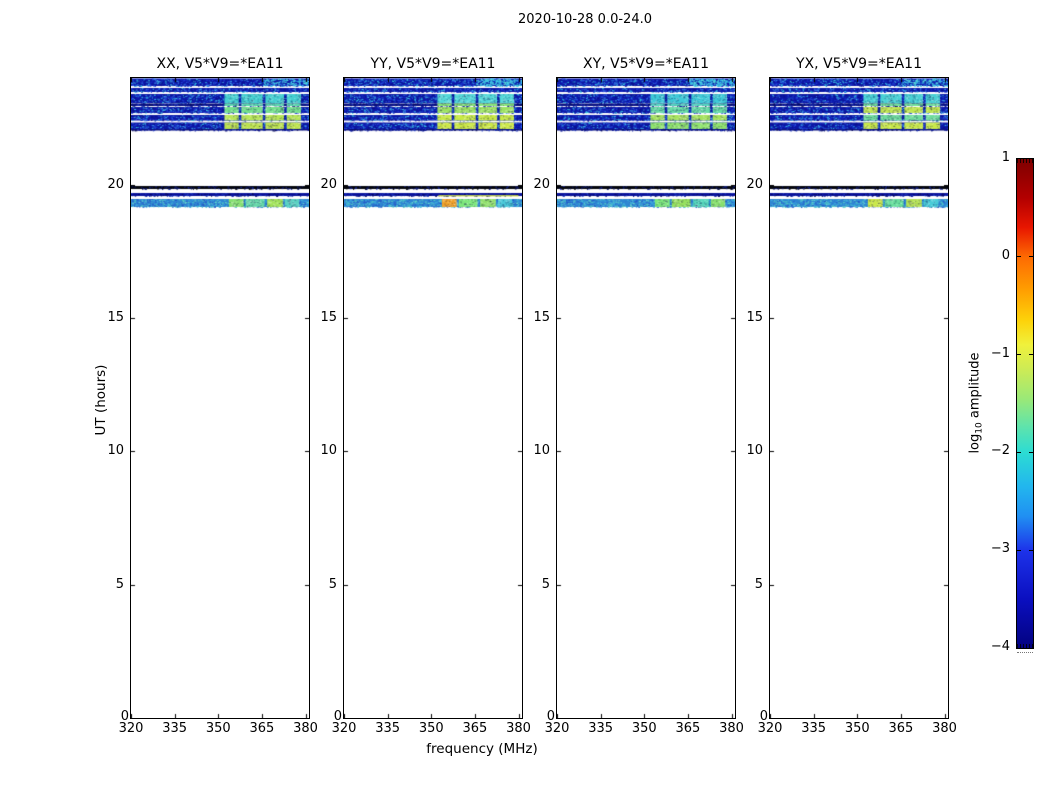  Describe the element at coordinates (1000, 451) in the screenshot. I see `colorbar-tick-label: −2` at that location.